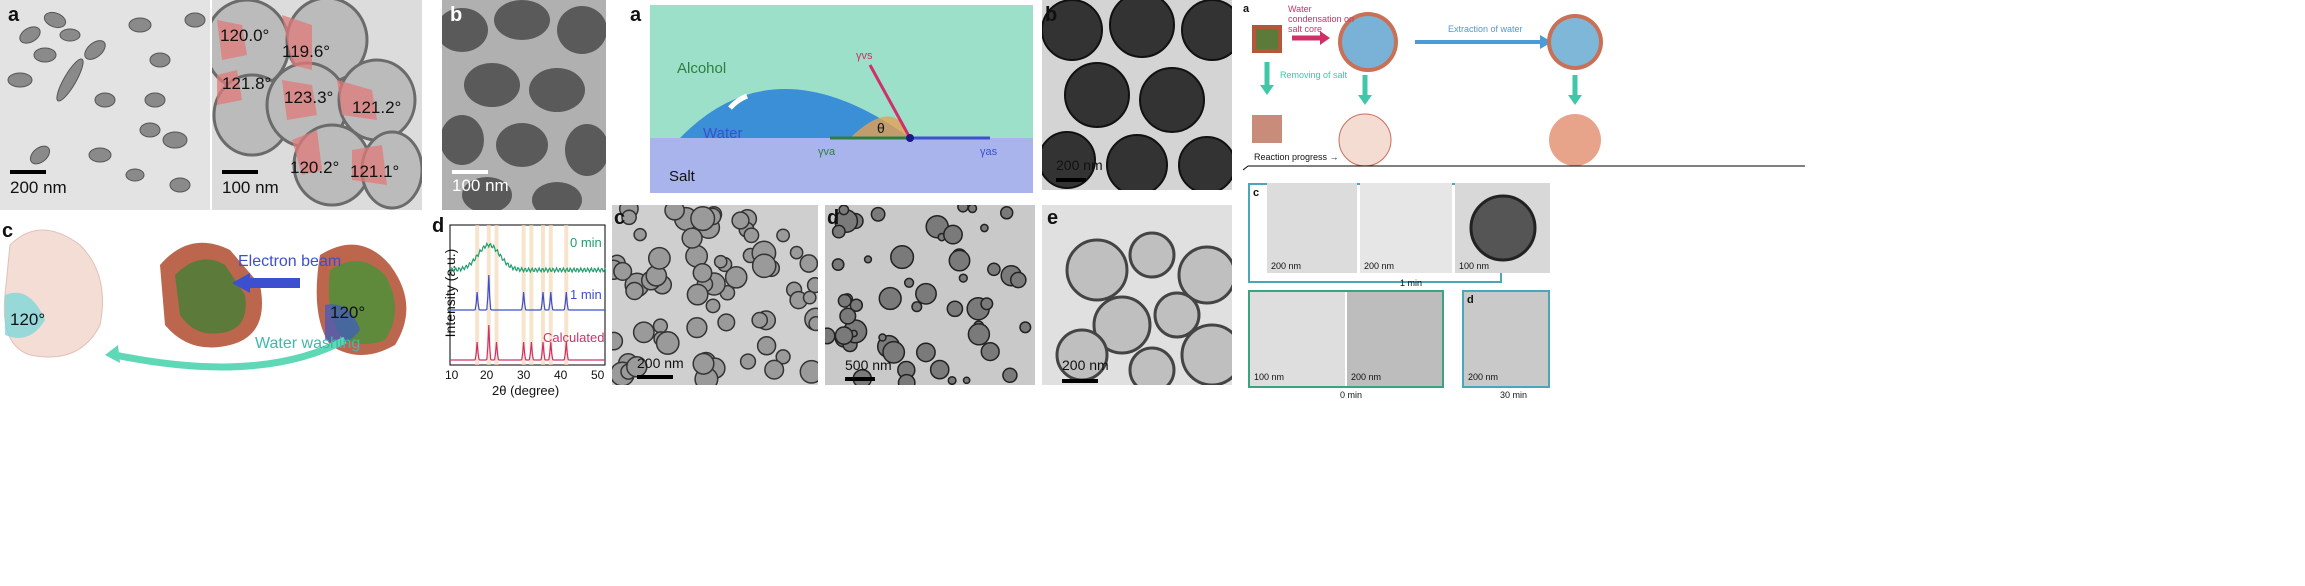 The width and height of the screenshot is (2305, 586). What do you see at coordinates (247, 83) in the screenshot?
I see `angle-label: 121.8°` at bounding box center [247, 83].